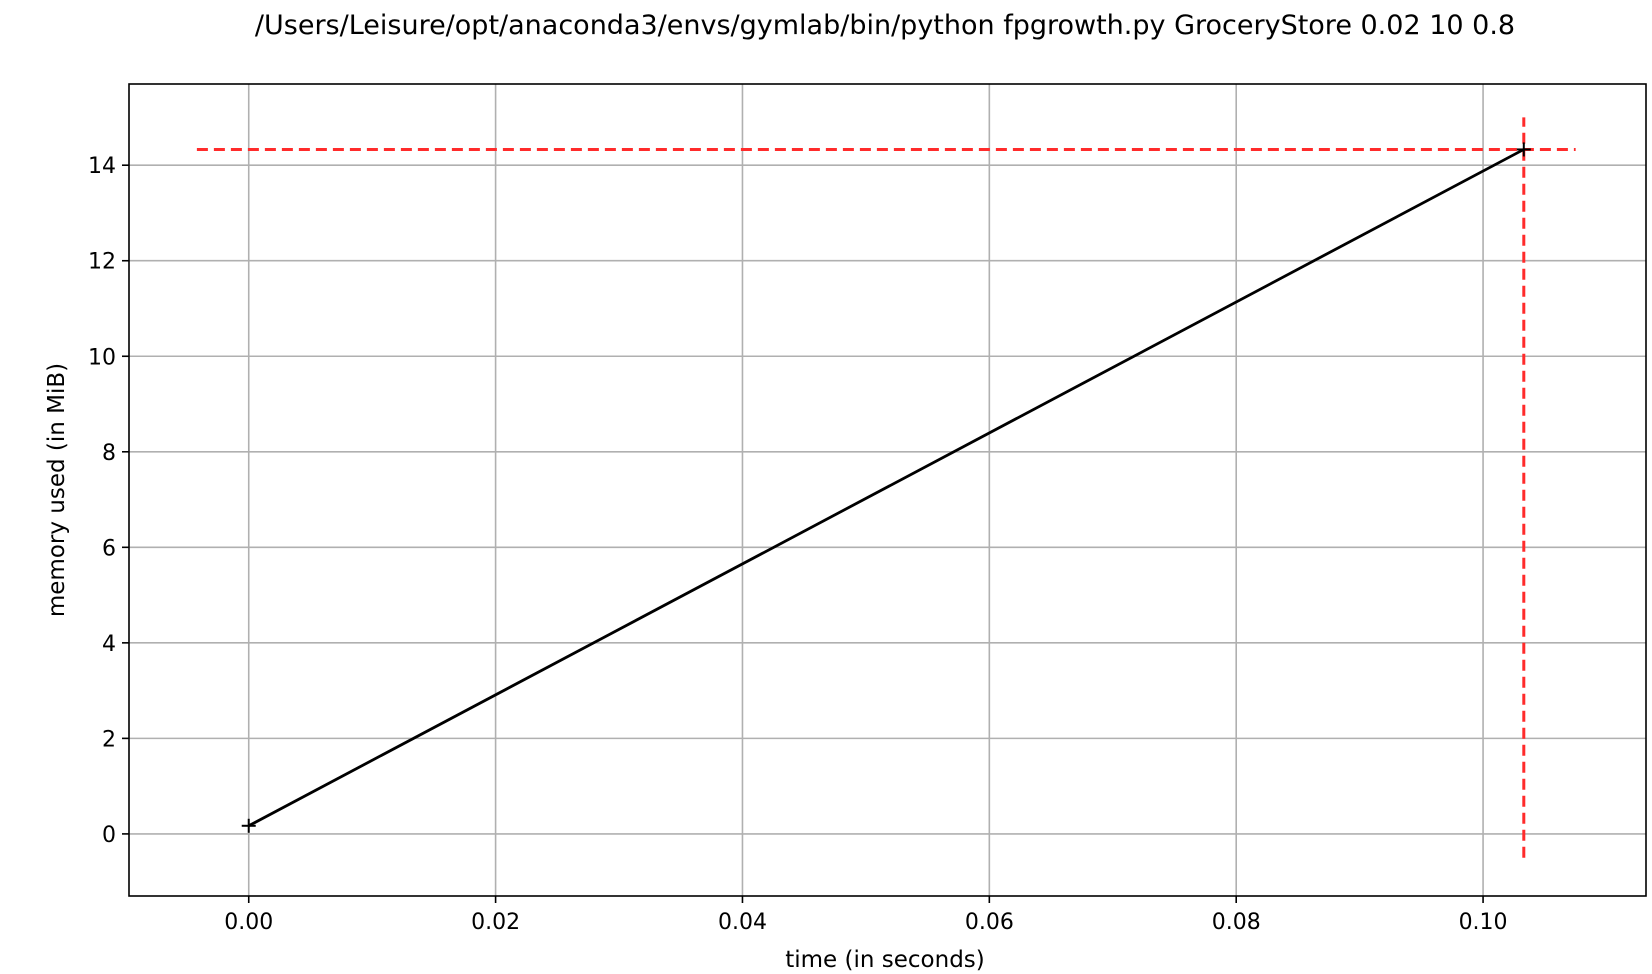 The height and width of the screenshot is (974, 1652). What do you see at coordinates (102, 357) in the screenshot?
I see `y-tick-label: 10` at bounding box center [102, 357].